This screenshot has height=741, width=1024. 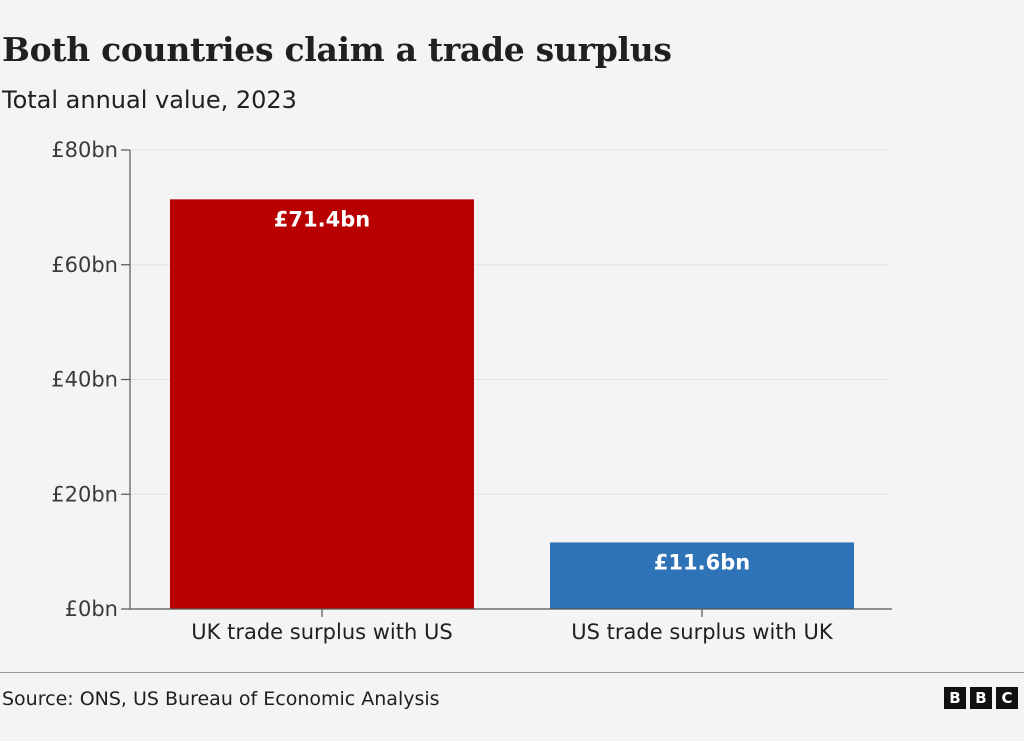 I want to click on y-tick-label: £60bn, so click(x=84, y=265).